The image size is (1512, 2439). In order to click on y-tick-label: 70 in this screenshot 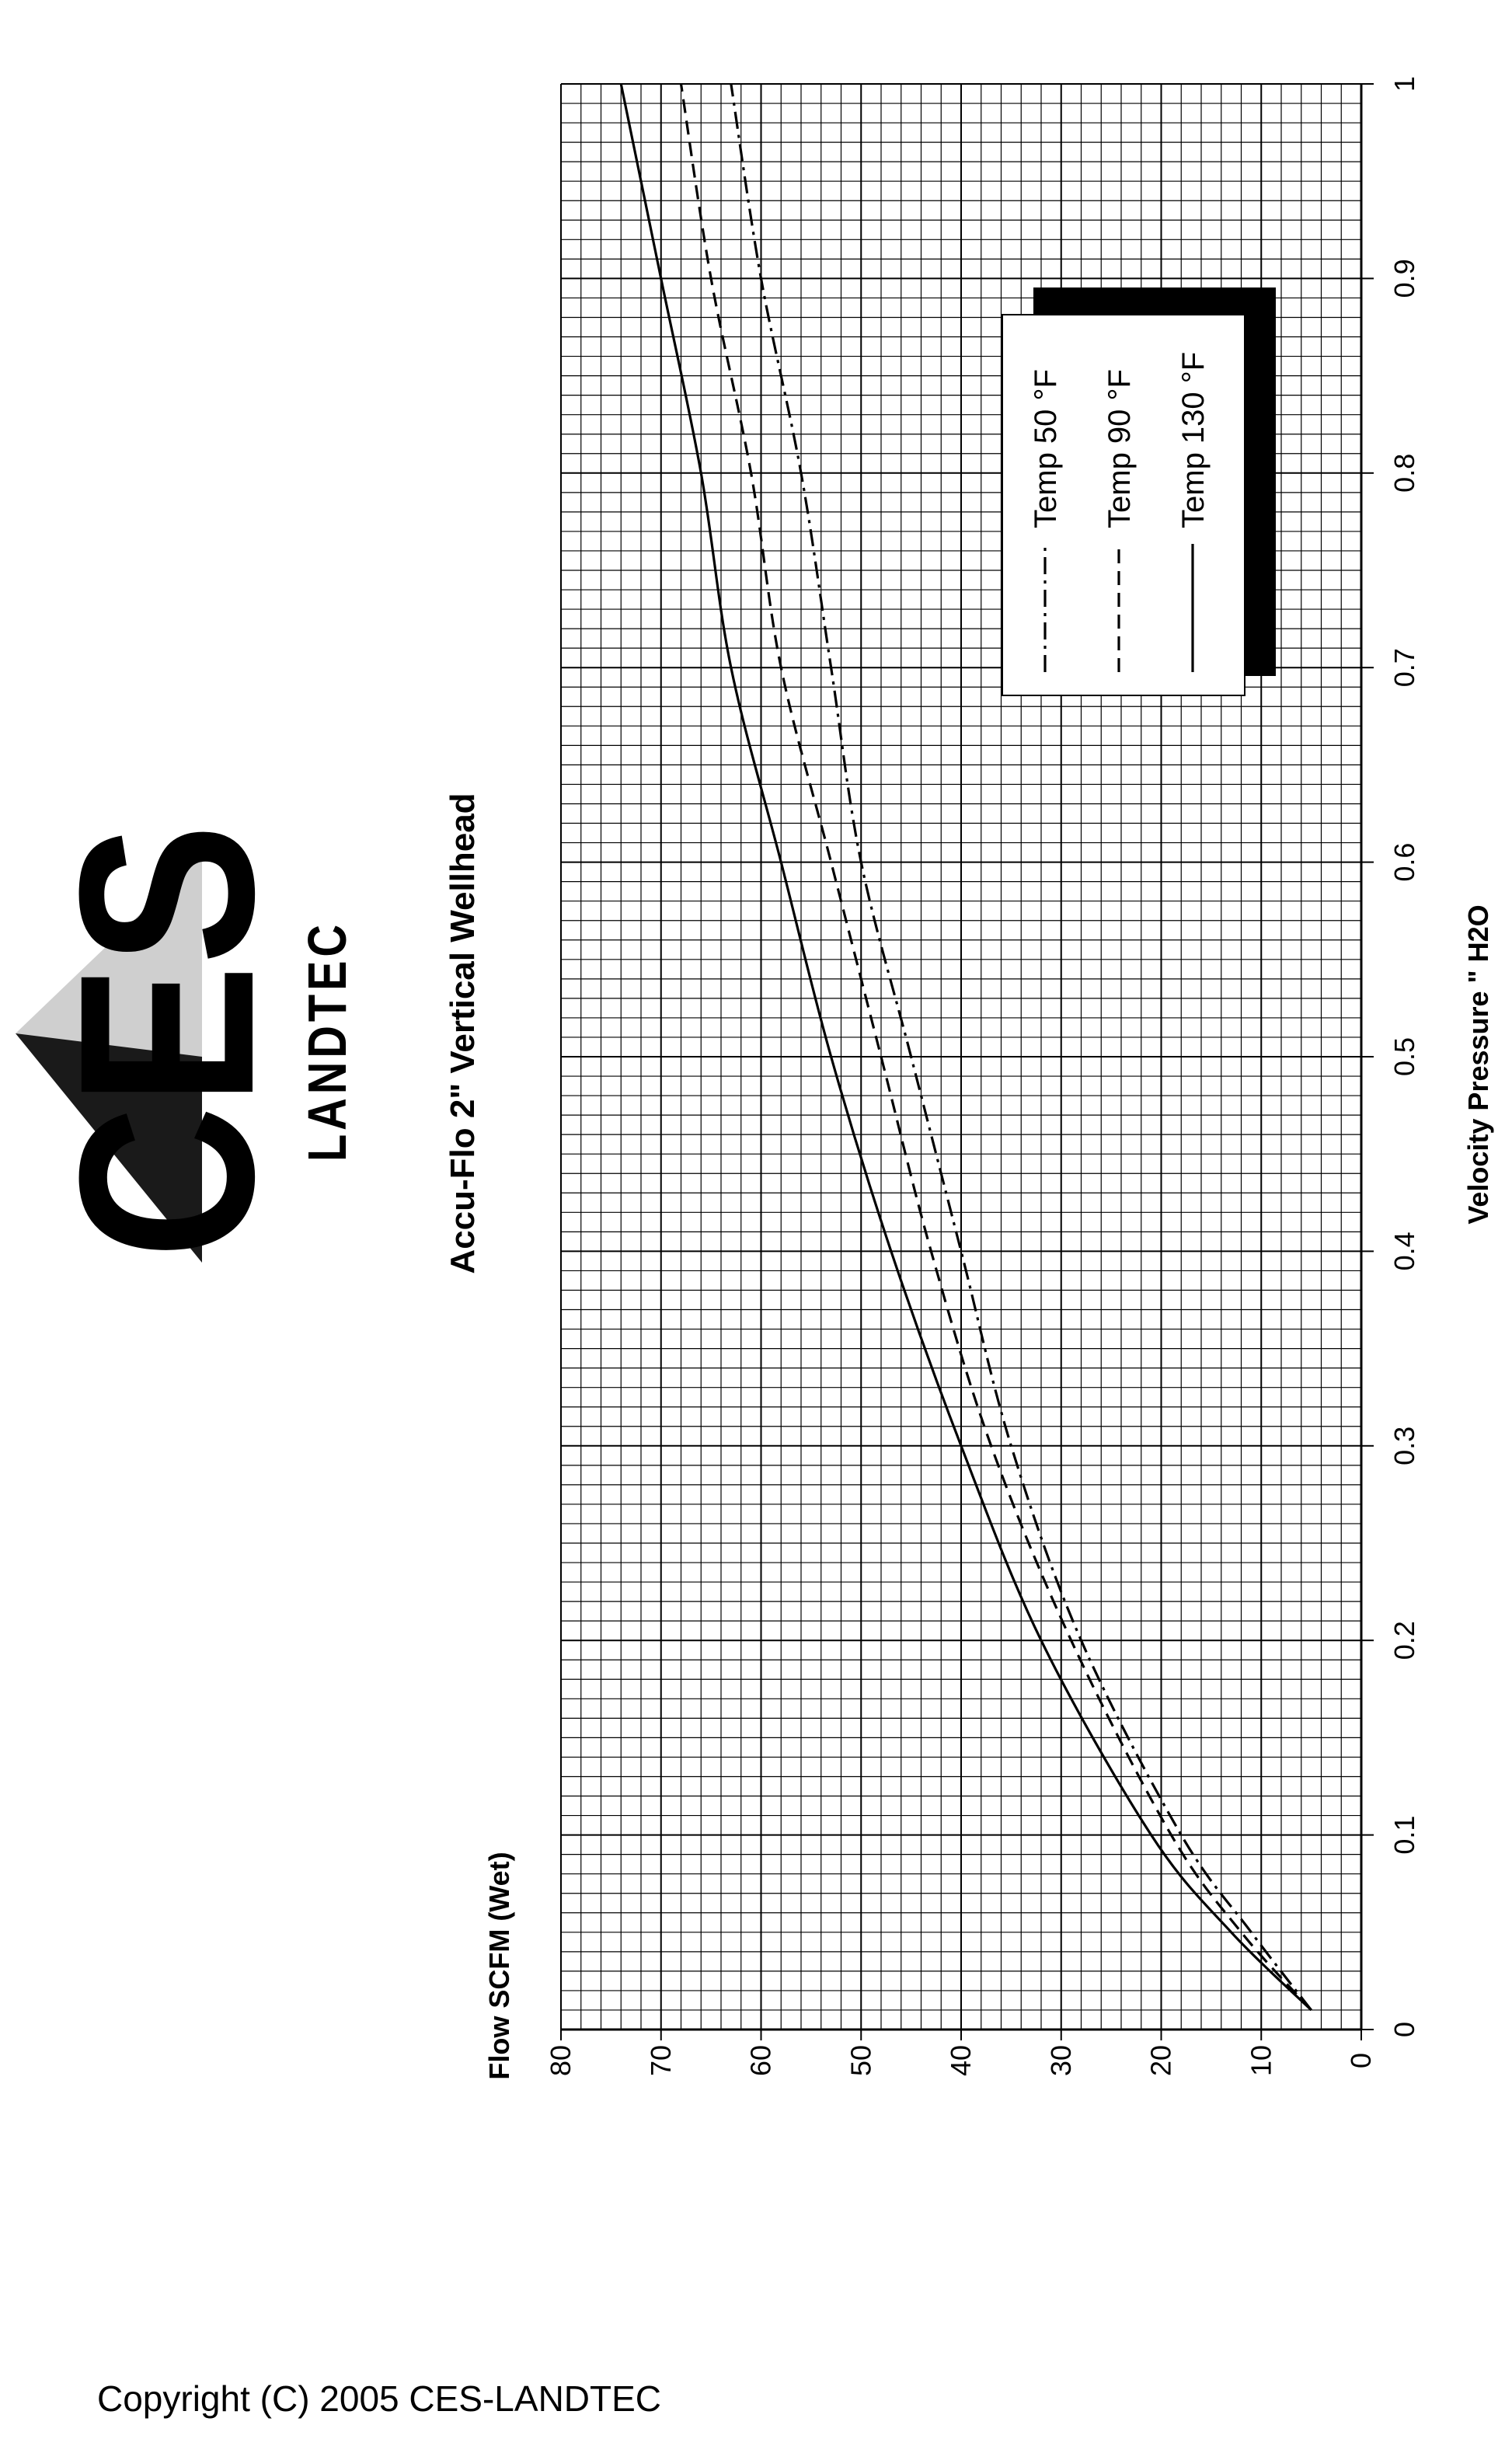, I will do `click(661, 2060)`.